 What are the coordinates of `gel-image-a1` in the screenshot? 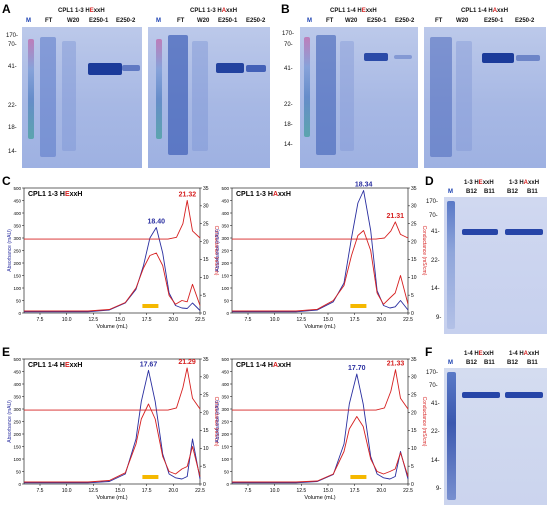 It's located at (82, 97).